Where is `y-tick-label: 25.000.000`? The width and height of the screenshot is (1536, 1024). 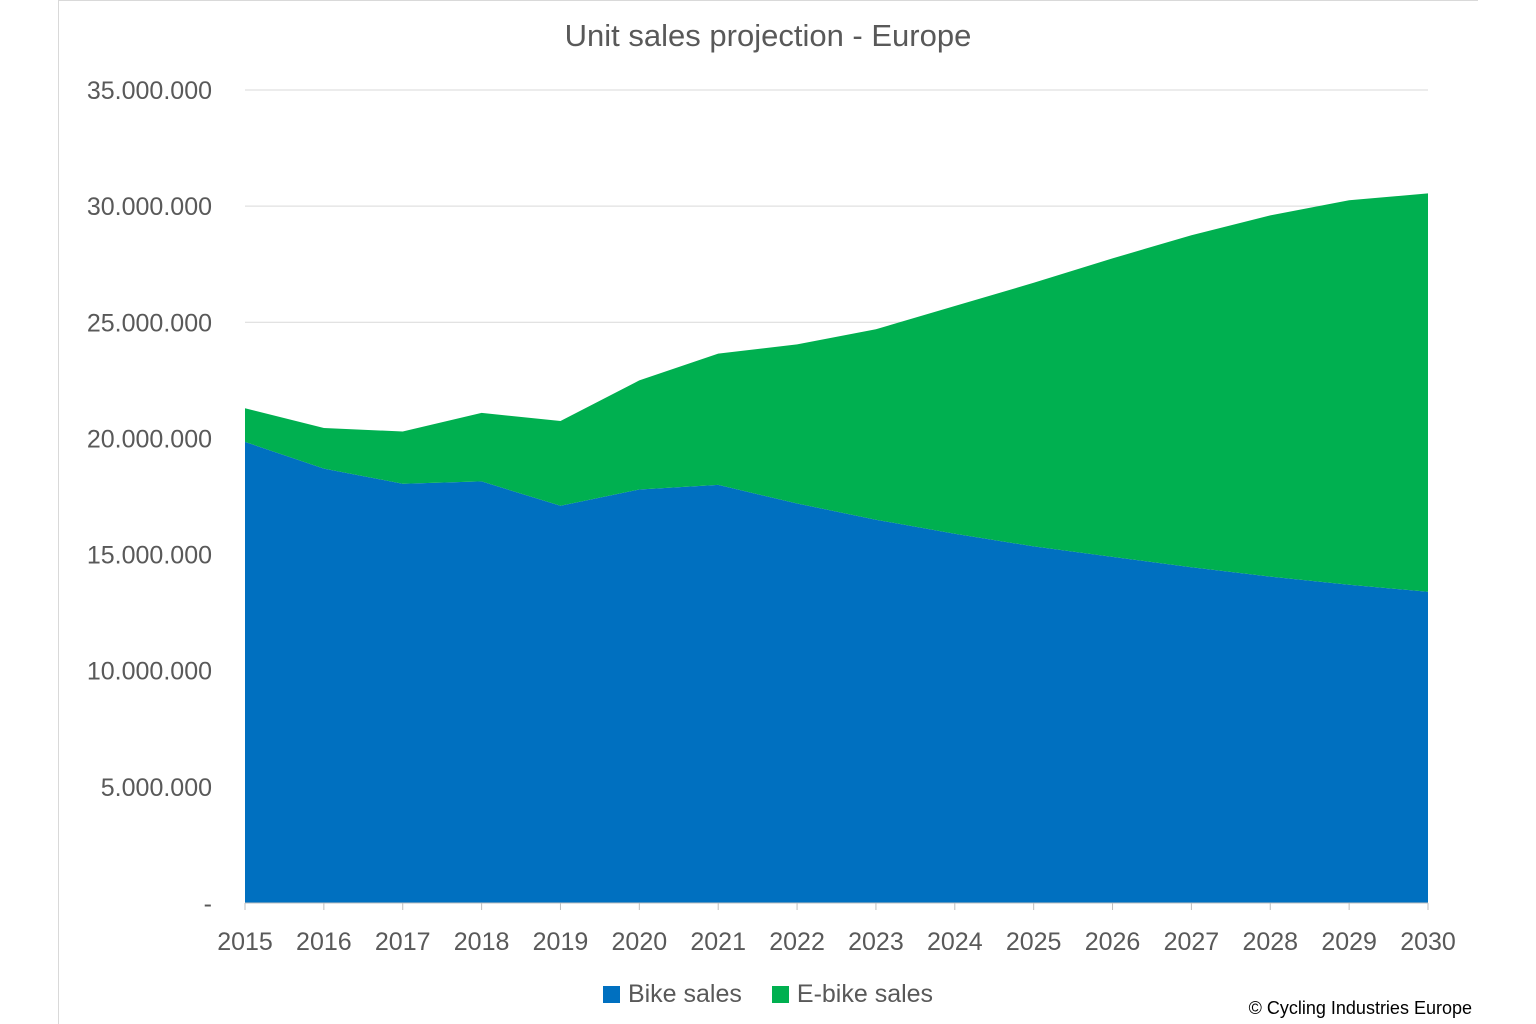
y-tick-label: 25.000.000 is located at coordinates (149, 323).